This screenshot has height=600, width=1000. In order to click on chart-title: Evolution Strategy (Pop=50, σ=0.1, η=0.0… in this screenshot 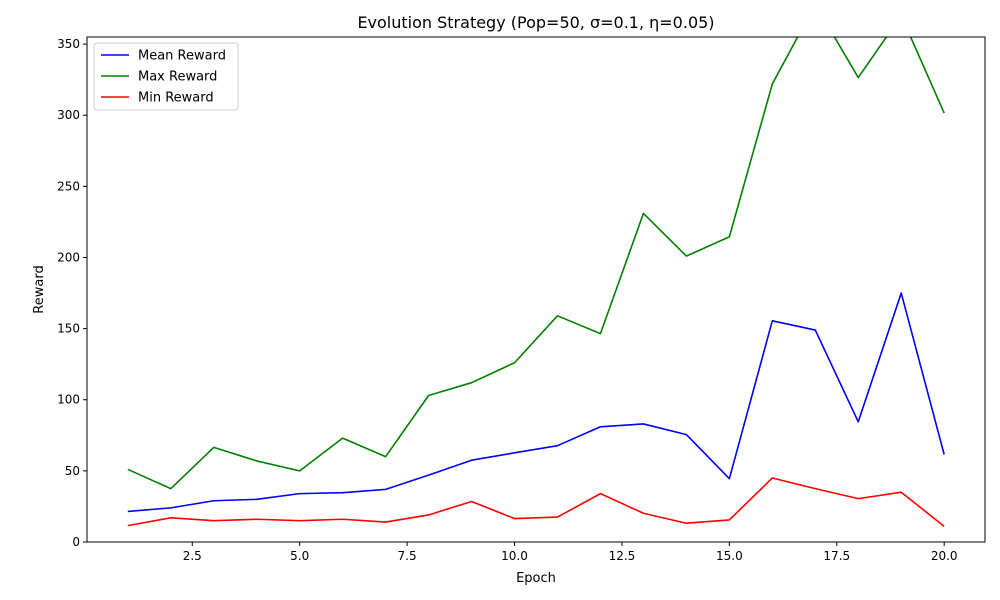, I will do `click(535, 22)`.